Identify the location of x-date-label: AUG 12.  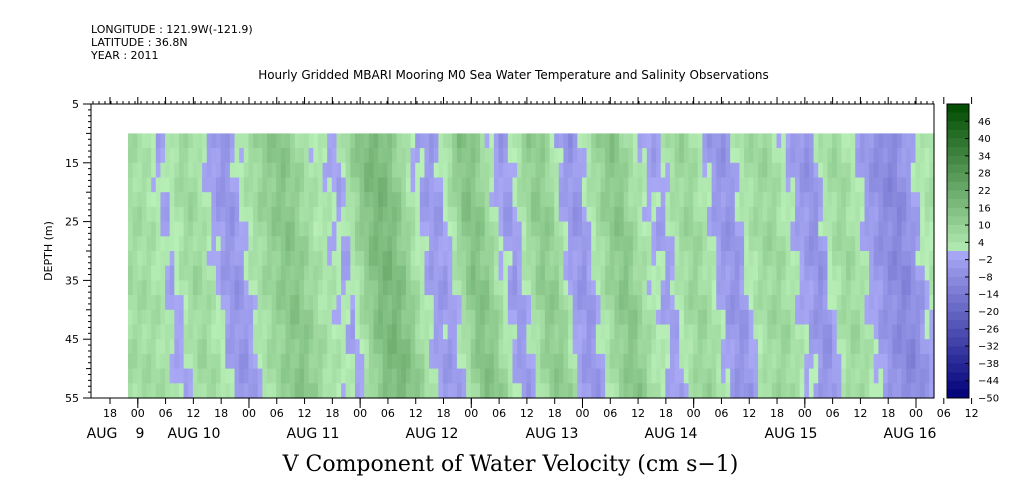
(432, 434).